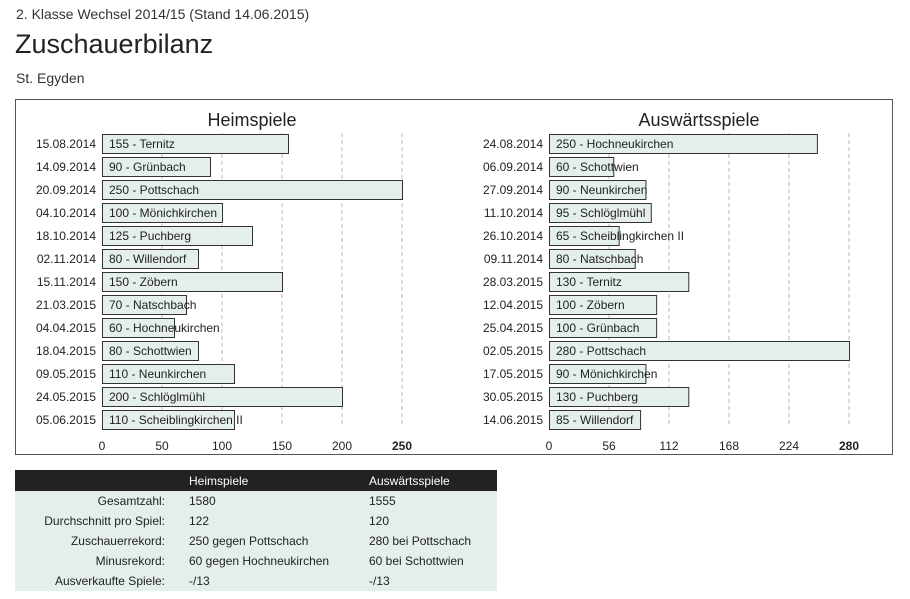 Image resolution: width=910 pixels, height=599 pixels. I want to click on away-bar-label: 90 - Neunkirchen, so click(601, 190).